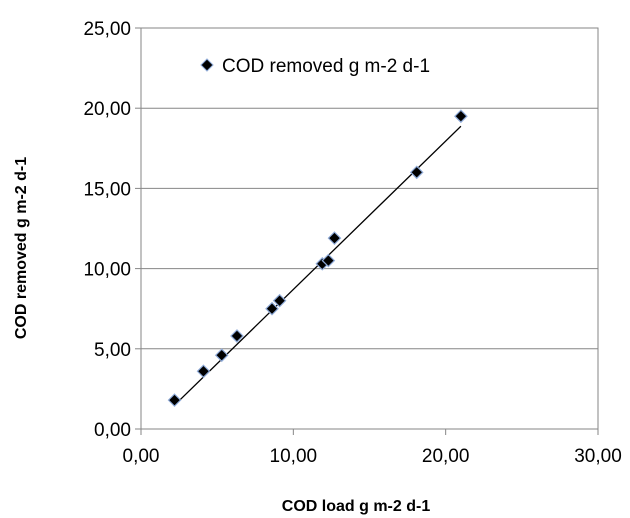 The height and width of the screenshot is (518, 630). Describe the element at coordinates (598, 456) in the screenshot. I see `x-tick-label: 30,00` at that location.